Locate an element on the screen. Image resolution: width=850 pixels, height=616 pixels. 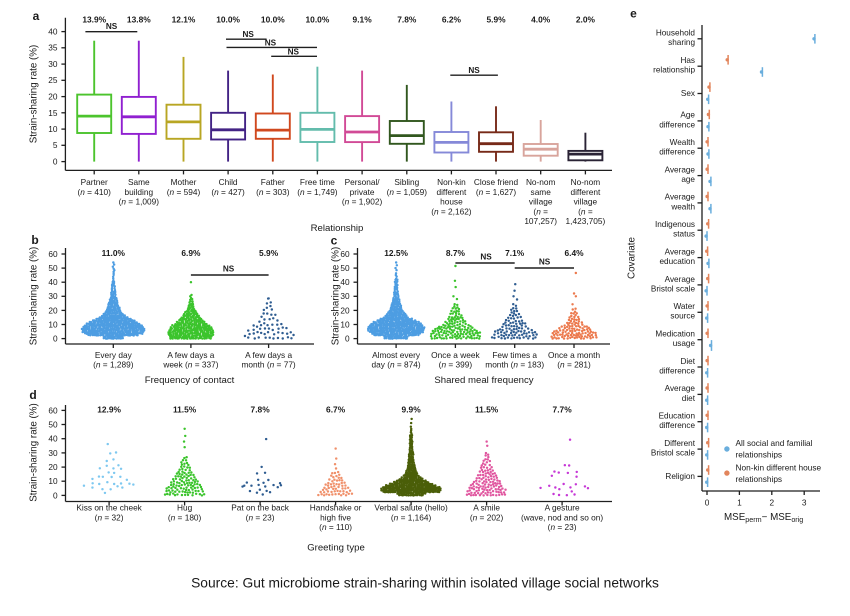
svg-text: week (n = 337) is located at coordinates (190, 365).